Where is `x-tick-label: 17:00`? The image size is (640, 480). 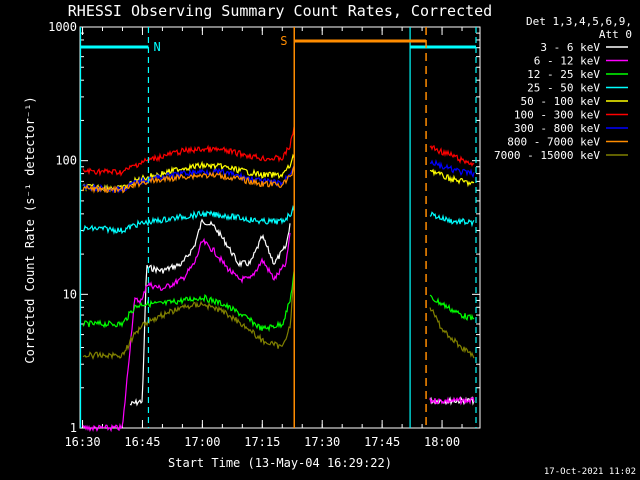
x-tick-label: 17:00 is located at coordinates (202, 442).